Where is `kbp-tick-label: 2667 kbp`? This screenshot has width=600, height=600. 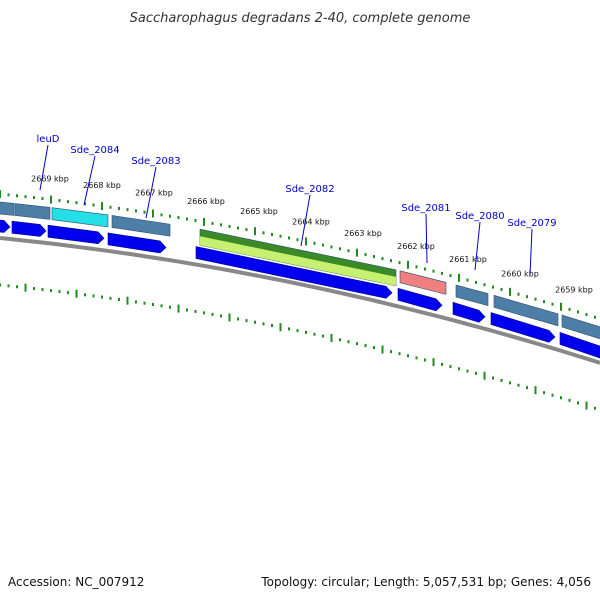
kbp-tick-label: 2667 kbp is located at coordinates (154, 193).